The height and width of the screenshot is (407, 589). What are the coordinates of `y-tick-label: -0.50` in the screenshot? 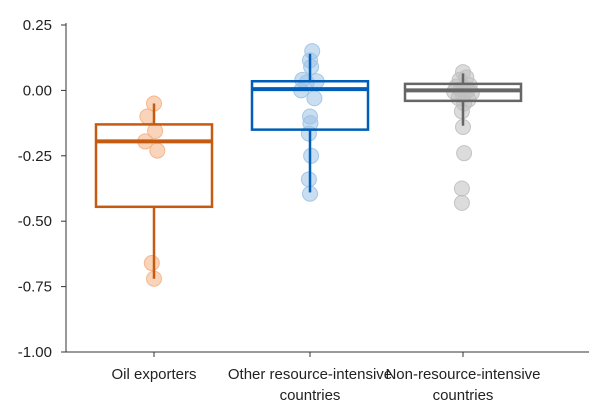 It's located at (35, 221).